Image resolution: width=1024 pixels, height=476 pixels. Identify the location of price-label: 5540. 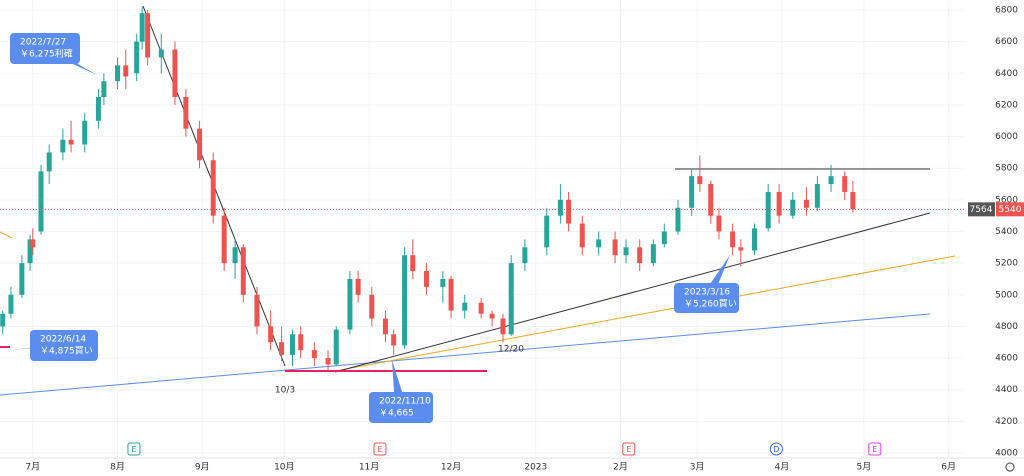
(1010, 210).